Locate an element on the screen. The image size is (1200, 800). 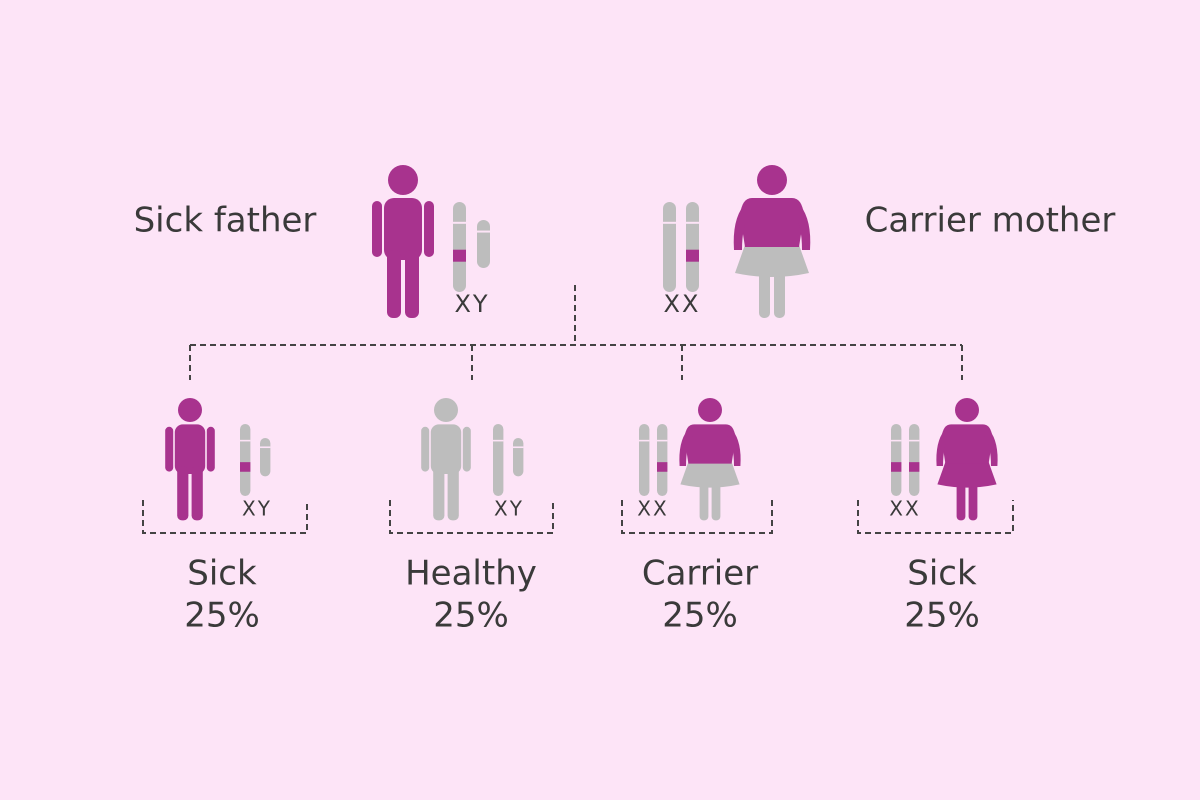
parent-label: Sick father is located at coordinates (225, 221).